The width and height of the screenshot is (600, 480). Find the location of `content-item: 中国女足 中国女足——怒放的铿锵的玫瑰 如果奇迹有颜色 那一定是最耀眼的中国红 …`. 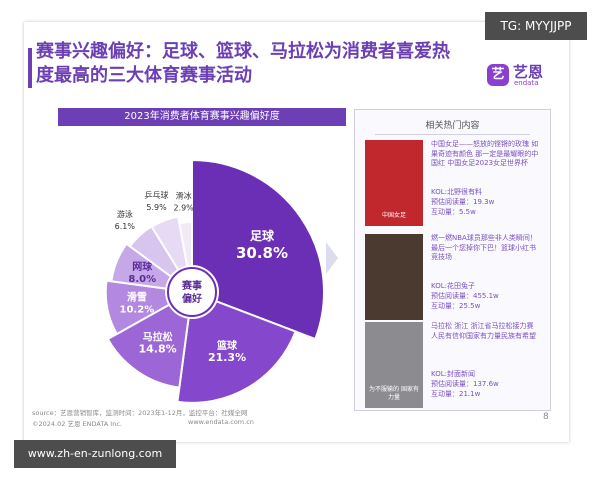

content-item: 中国女足 中国女足——怒放的铿锵的玫瑰 如果奇迹有颜色 那一定是最耀眼的中国红 … is located at coordinates (453, 183).